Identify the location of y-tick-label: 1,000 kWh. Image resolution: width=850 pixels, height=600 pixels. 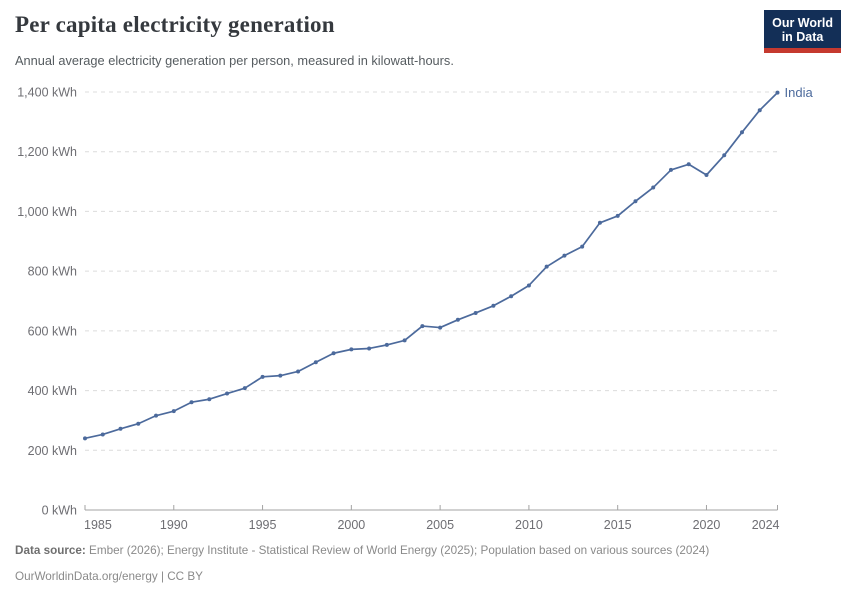
(47, 212).